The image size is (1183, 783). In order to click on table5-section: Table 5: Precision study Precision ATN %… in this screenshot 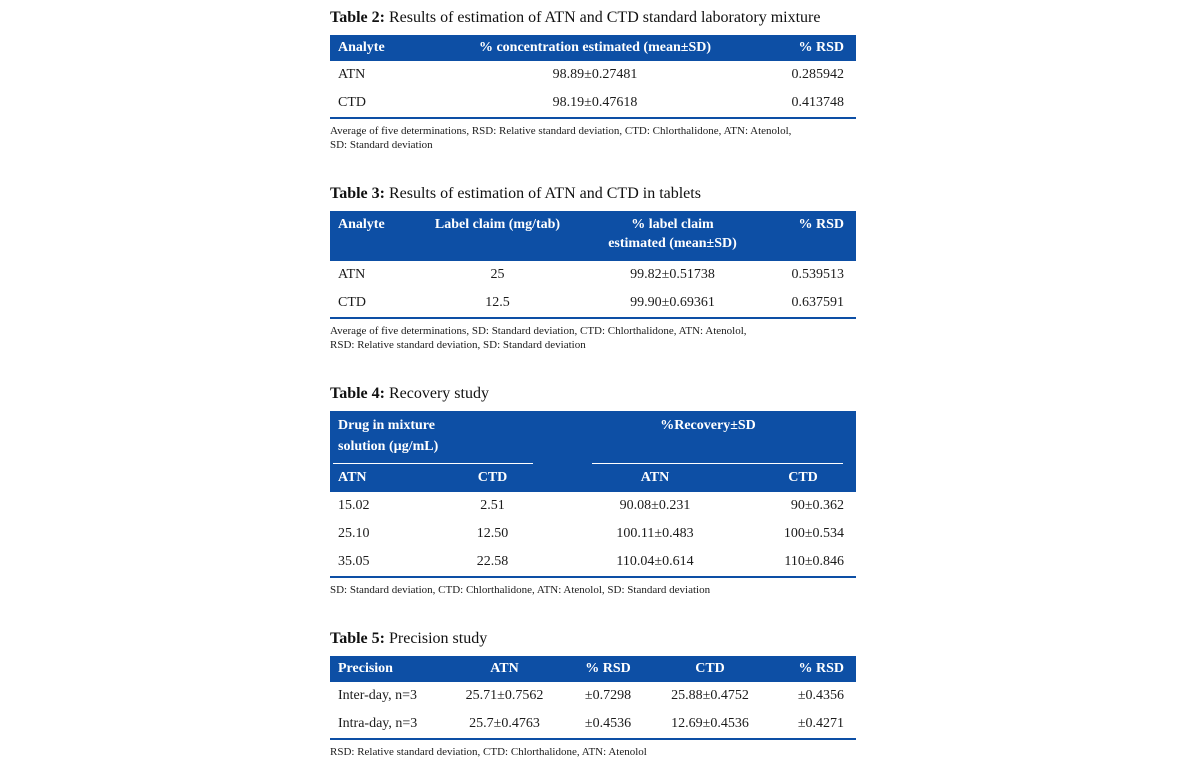, I will do `click(593, 693)`.